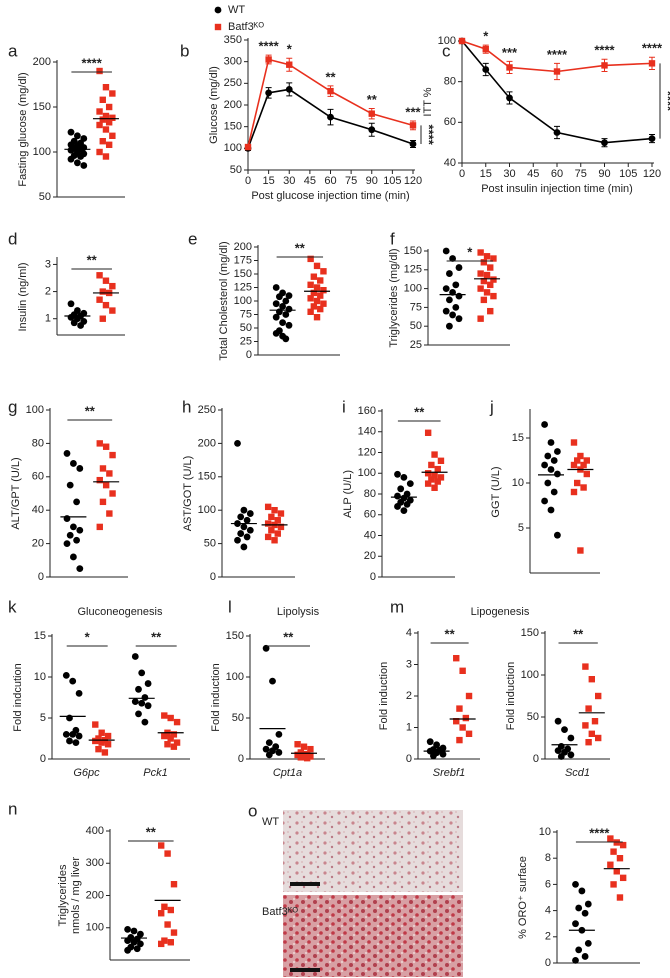 This screenshot has width=670, height=978. Describe the element at coordinates (207, 477) in the screenshot. I see `y-tick-label: 150` at that location.